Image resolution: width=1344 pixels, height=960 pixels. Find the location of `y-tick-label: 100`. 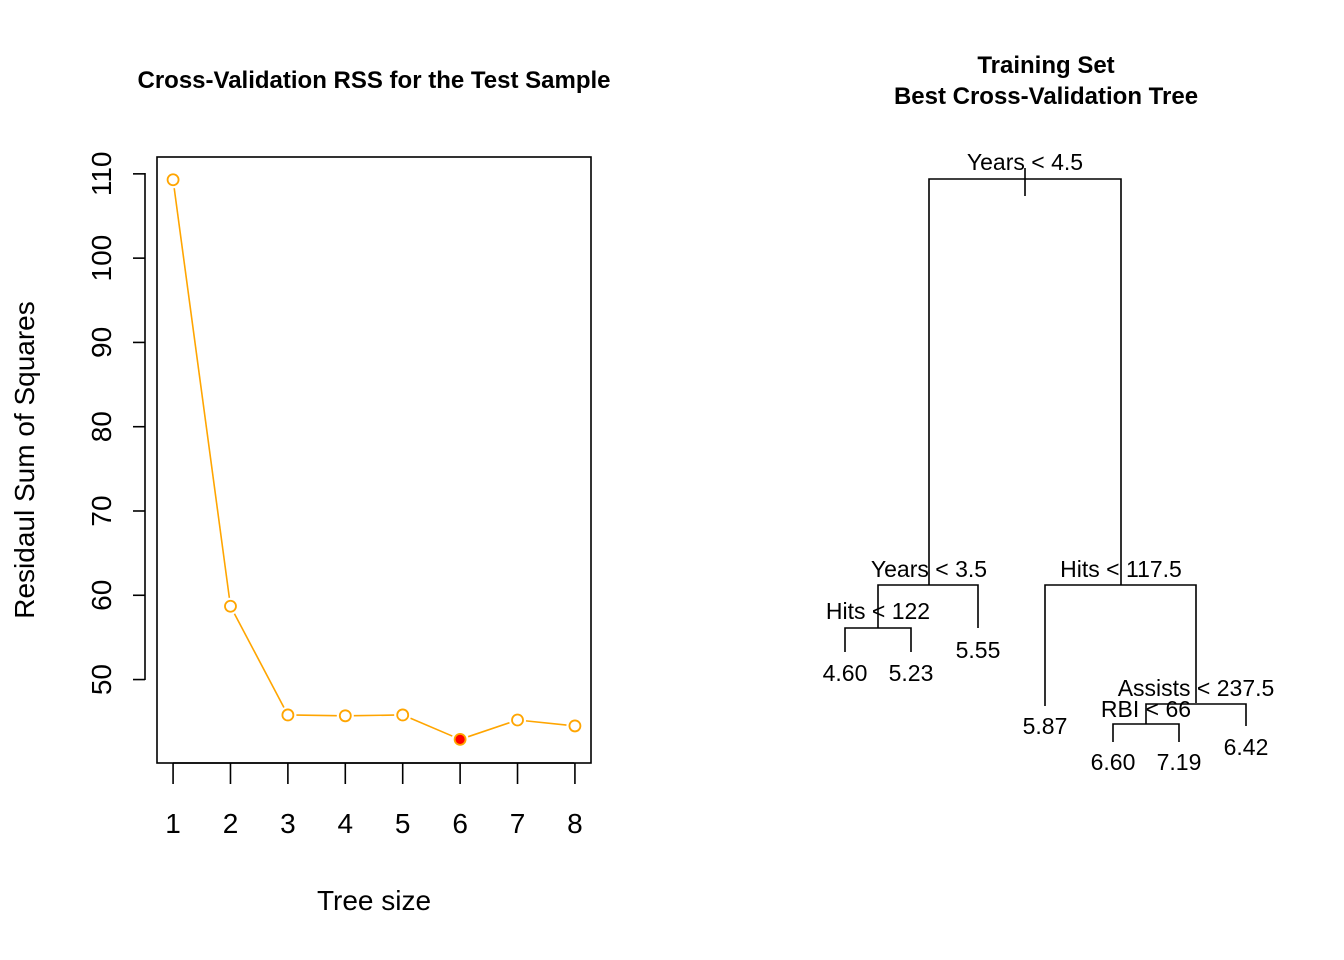

y-tick-label: 100 is located at coordinates (101, 258).